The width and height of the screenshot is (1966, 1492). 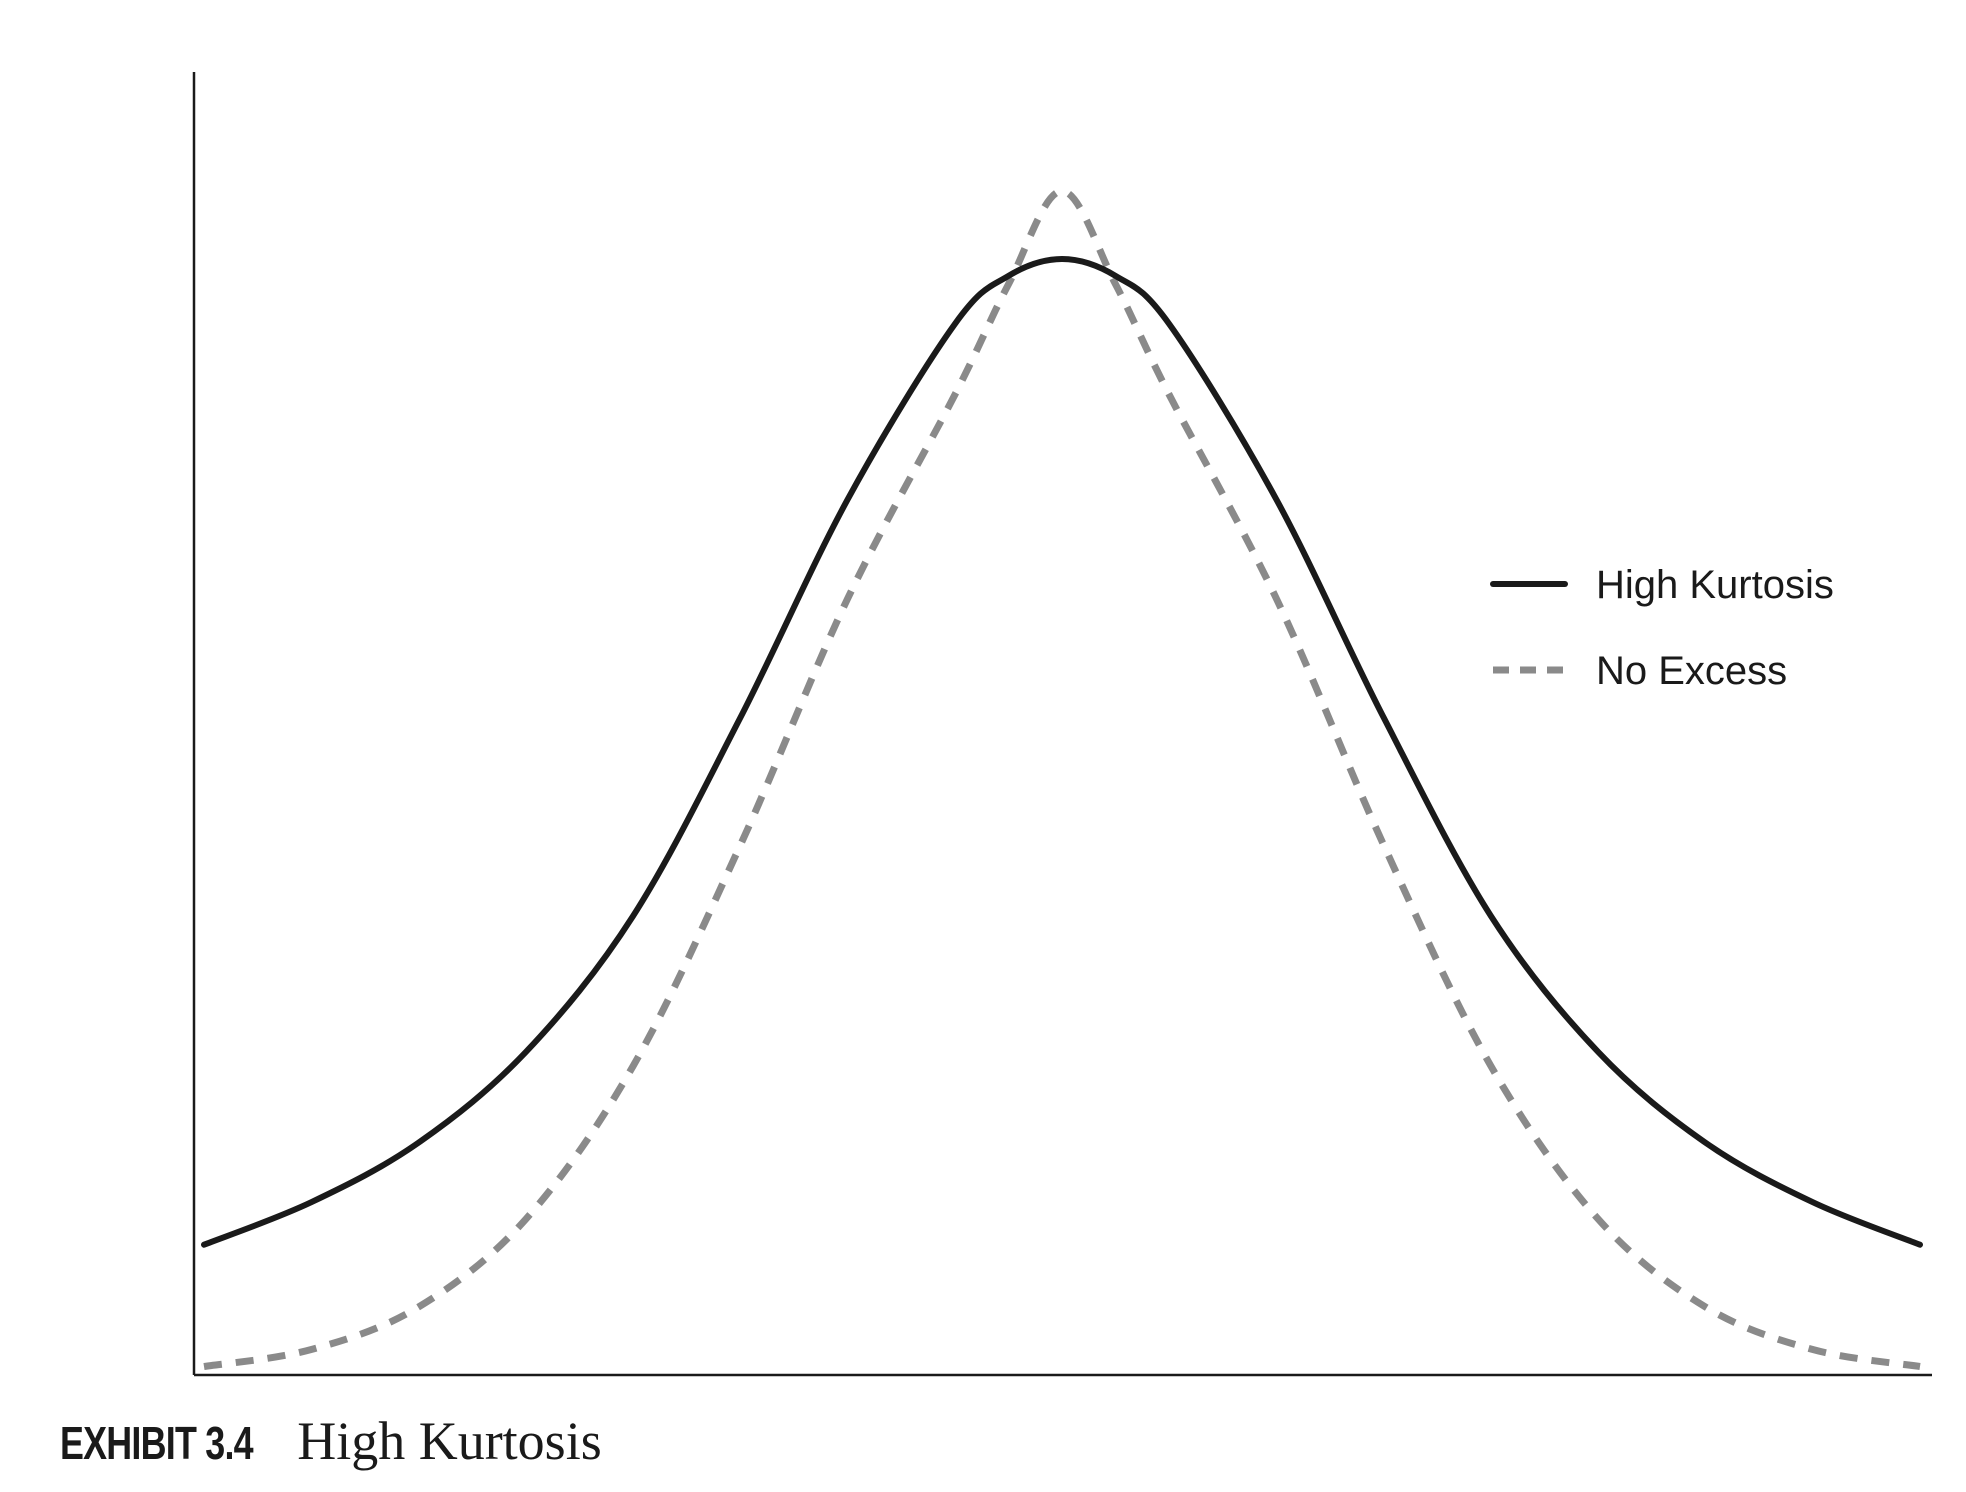 I want to click on legend-label-high-kurtosis: High Kurtosis, so click(x=1715, y=585).